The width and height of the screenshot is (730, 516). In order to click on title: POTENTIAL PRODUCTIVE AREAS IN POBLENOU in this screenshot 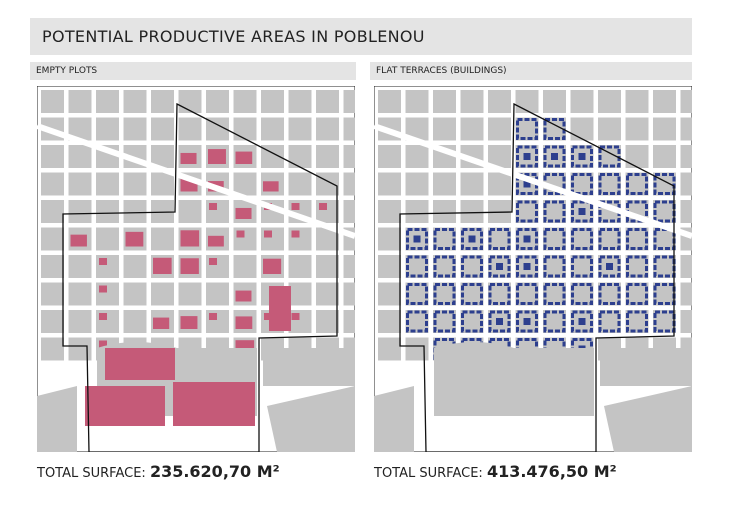, I will do `click(233, 36)`.